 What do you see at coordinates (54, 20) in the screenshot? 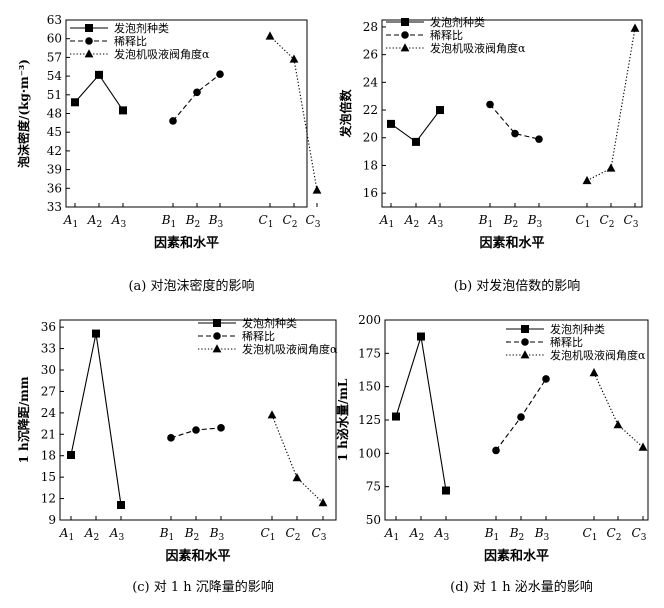
I see `y-tick-label: 63` at bounding box center [54, 20].